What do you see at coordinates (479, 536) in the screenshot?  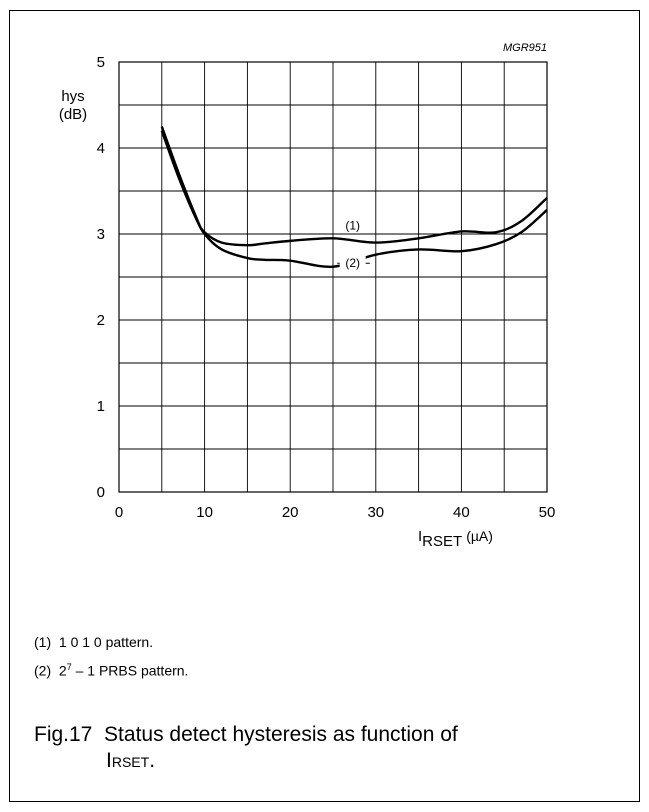 I see `x-axis-label-unit: (µA)` at bounding box center [479, 536].